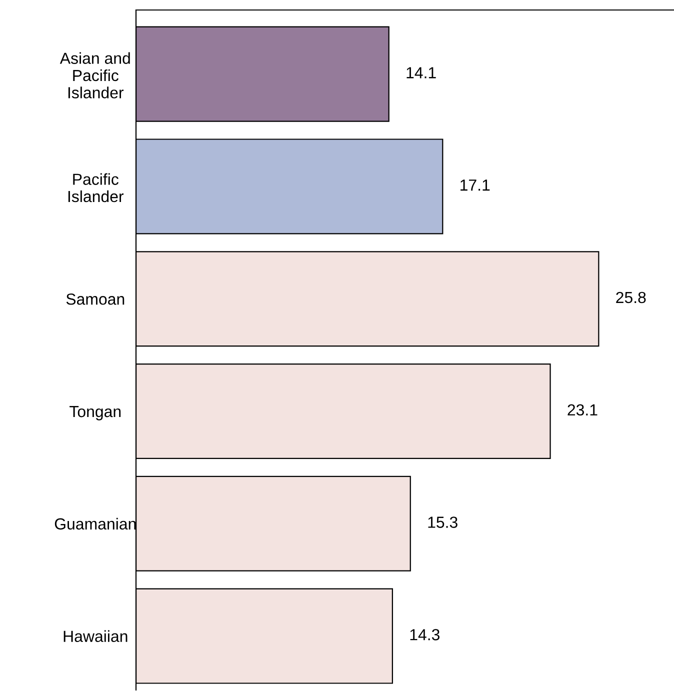 This screenshot has width=674, height=693. I want to click on y-tick-label: Pacific Islander, so click(96, 187).